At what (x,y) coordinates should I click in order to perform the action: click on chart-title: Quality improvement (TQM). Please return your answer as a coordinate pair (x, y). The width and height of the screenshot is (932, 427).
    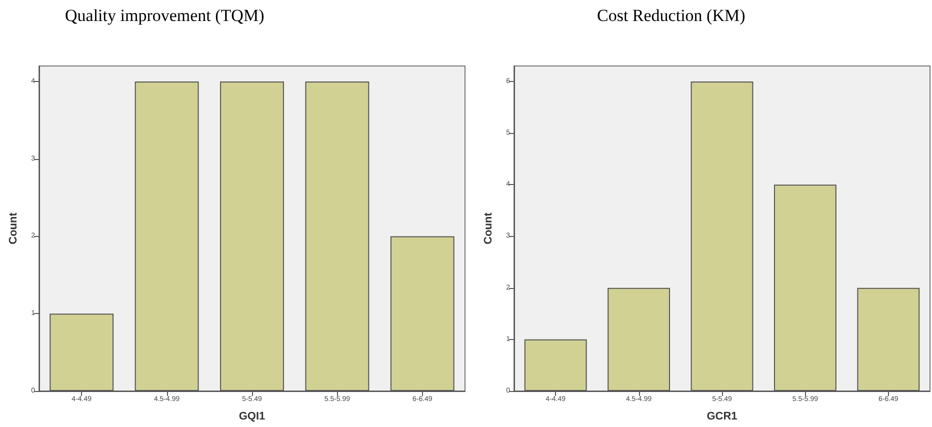
    Looking at the image, I should click on (164, 15).